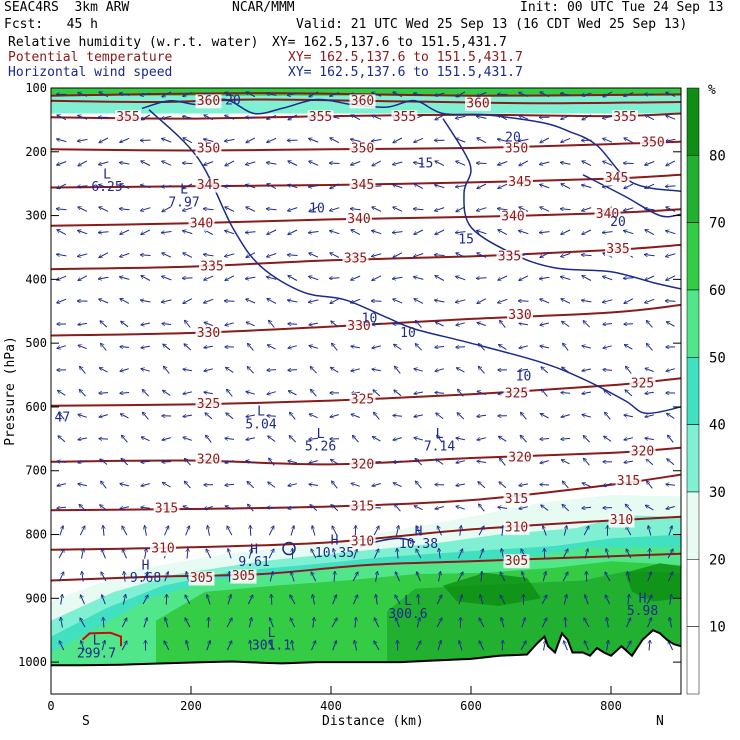 The height and width of the screenshot is (740, 740). Describe the element at coordinates (263, 7) in the screenshot. I see `organization: NCAR/MMM` at that location.